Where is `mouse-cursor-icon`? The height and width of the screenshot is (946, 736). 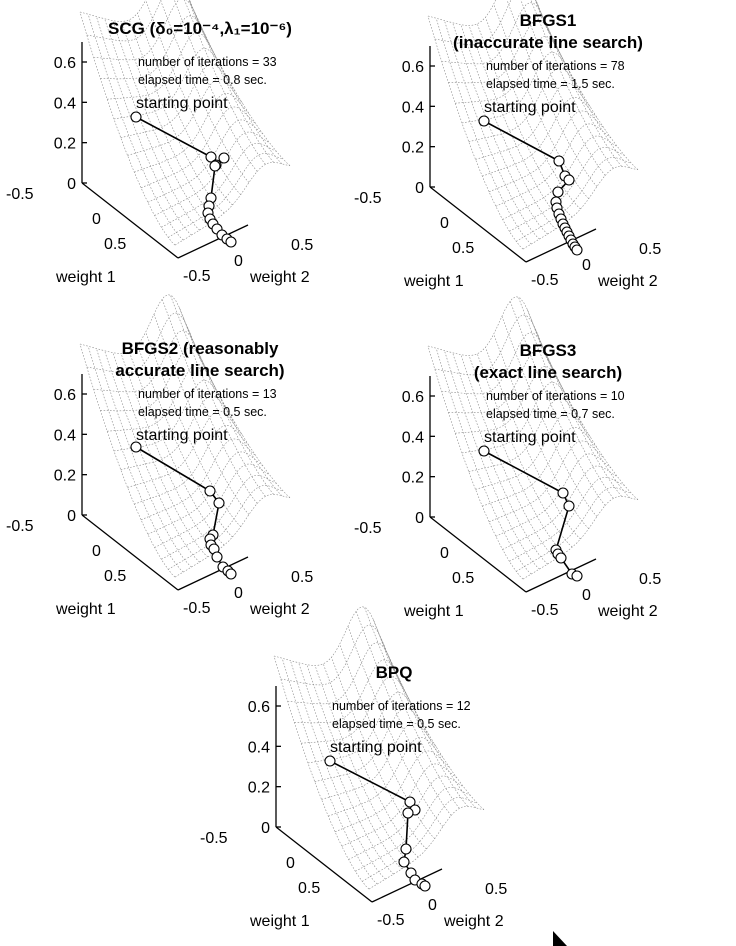 mouse-cursor-icon is located at coordinates (560, 938).